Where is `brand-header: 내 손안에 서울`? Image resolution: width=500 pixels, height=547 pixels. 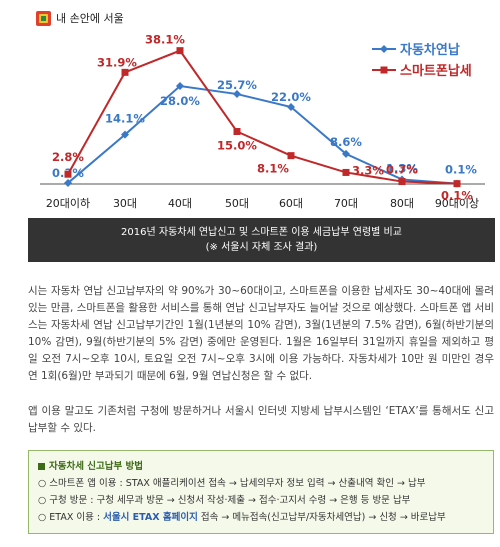 brand-header: 내 손안에 서울 is located at coordinates (80, 18).